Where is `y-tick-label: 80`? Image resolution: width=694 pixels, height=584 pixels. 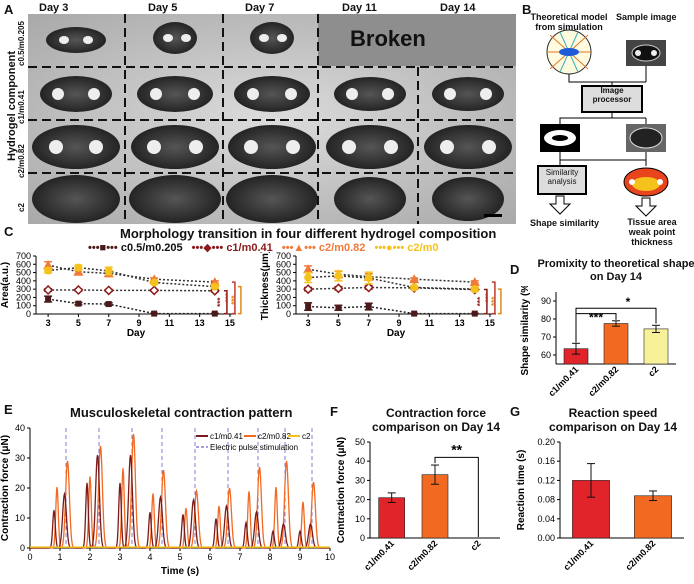
y-tick-label: 80 is located at coordinates (546, 319).